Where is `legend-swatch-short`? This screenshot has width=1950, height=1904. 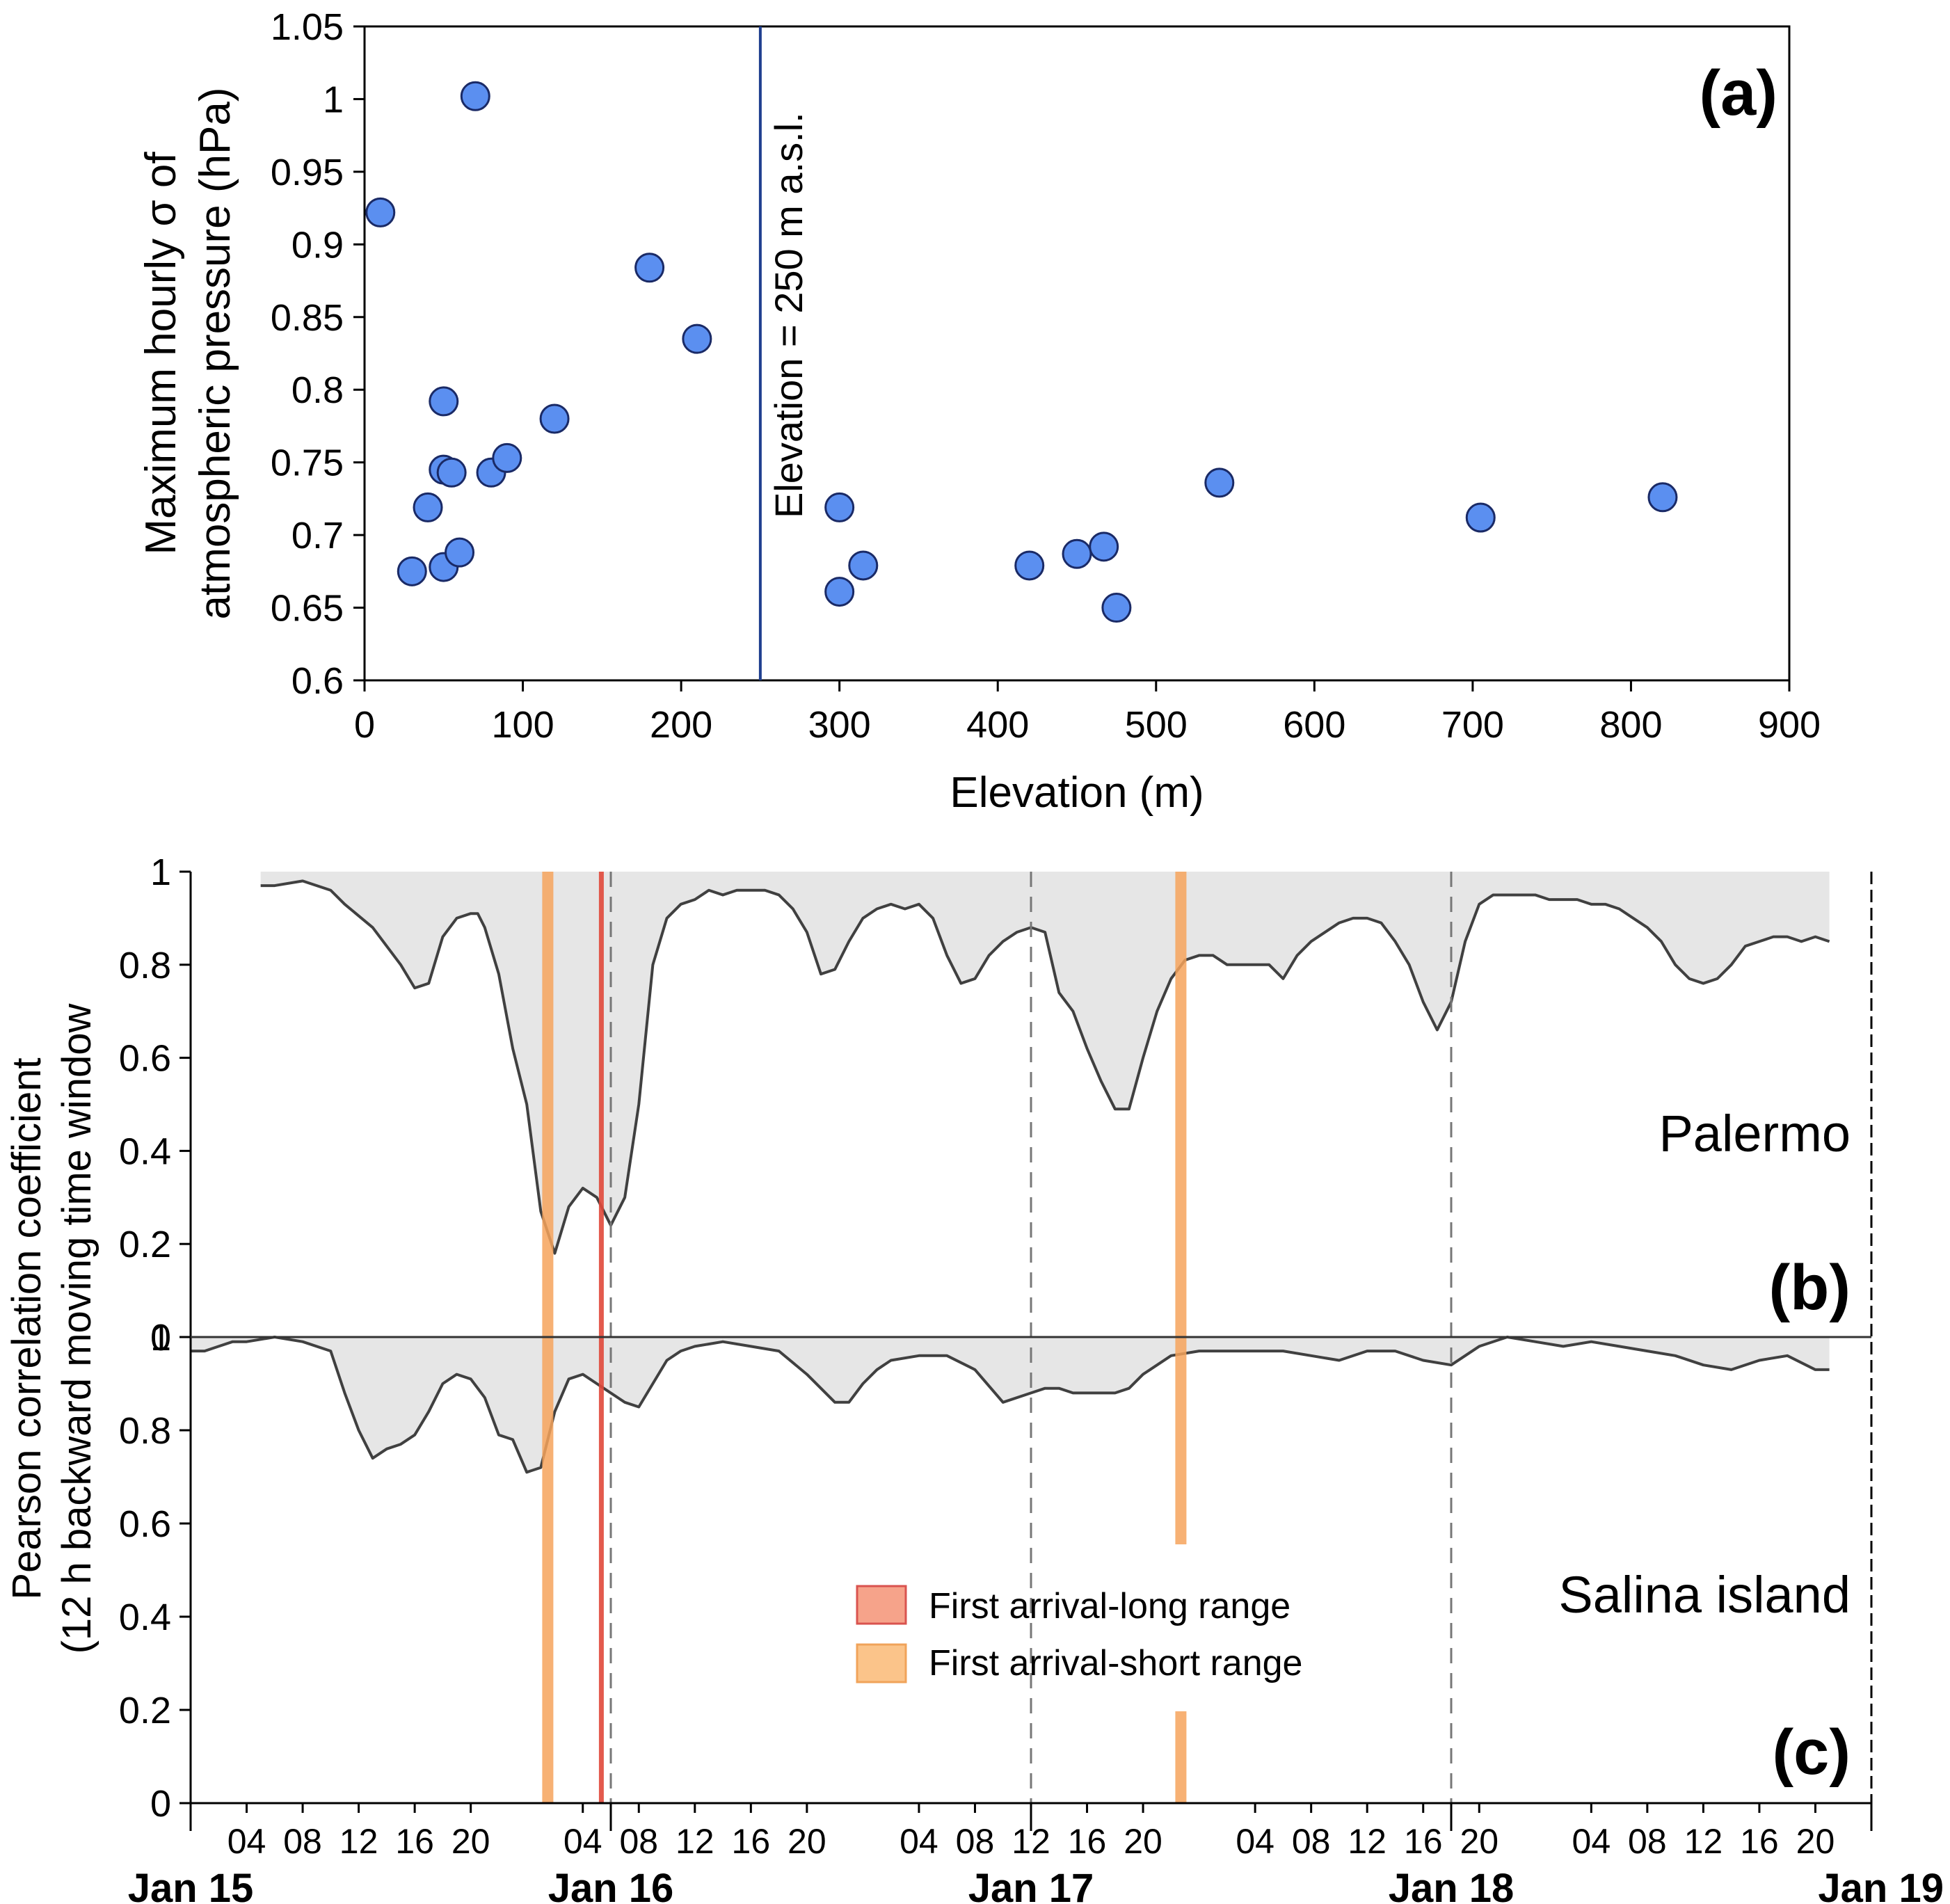
legend-swatch-short is located at coordinates (882, 1663).